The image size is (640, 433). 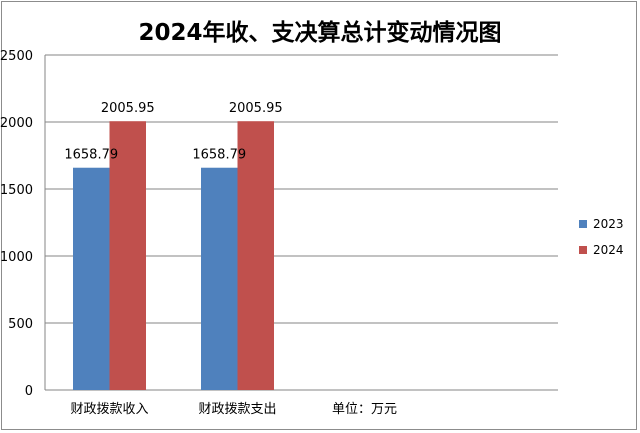 What do you see at coordinates (608, 250) in the screenshot?
I see `legend-label-2024: 2024` at bounding box center [608, 250].